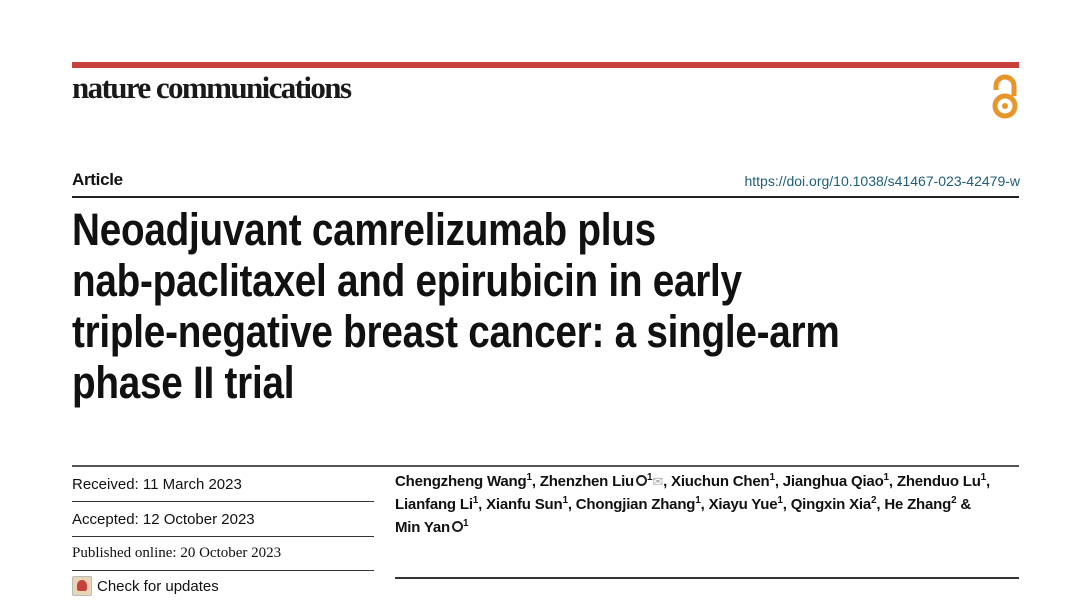  What do you see at coordinates (461, 481) in the screenshot?
I see `author-name: Chengzheng Wang` at bounding box center [461, 481].